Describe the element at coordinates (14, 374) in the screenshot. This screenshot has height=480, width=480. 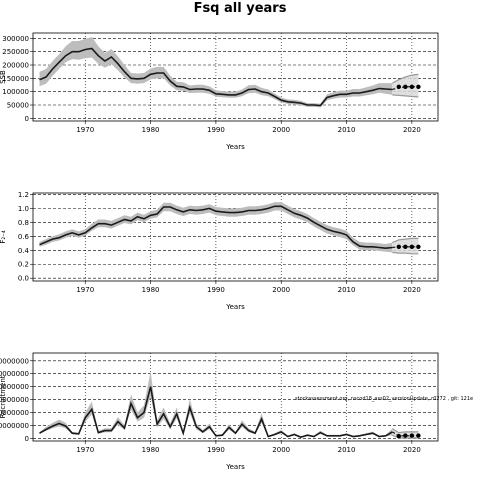
I see `y-tick-label: 500000000` at that location.